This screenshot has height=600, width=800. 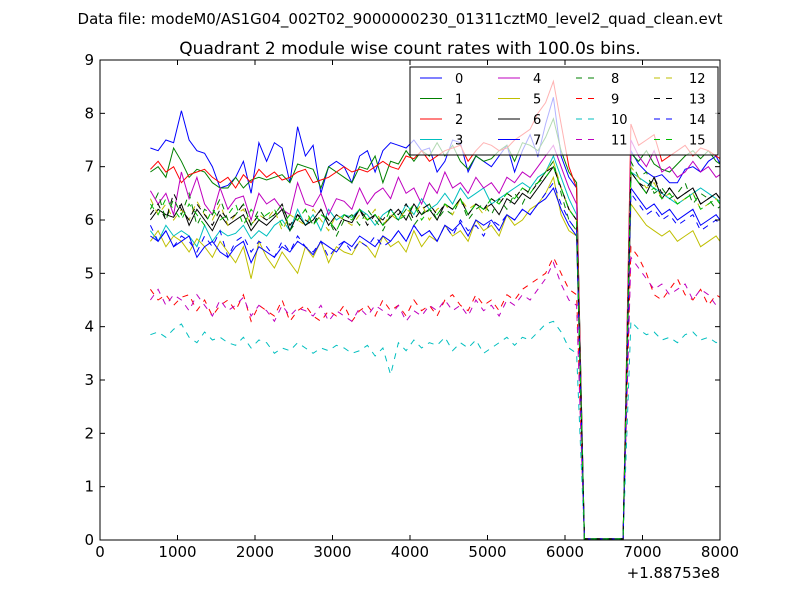 I want to click on y-tick-label: 3, so click(x=89, y=380).